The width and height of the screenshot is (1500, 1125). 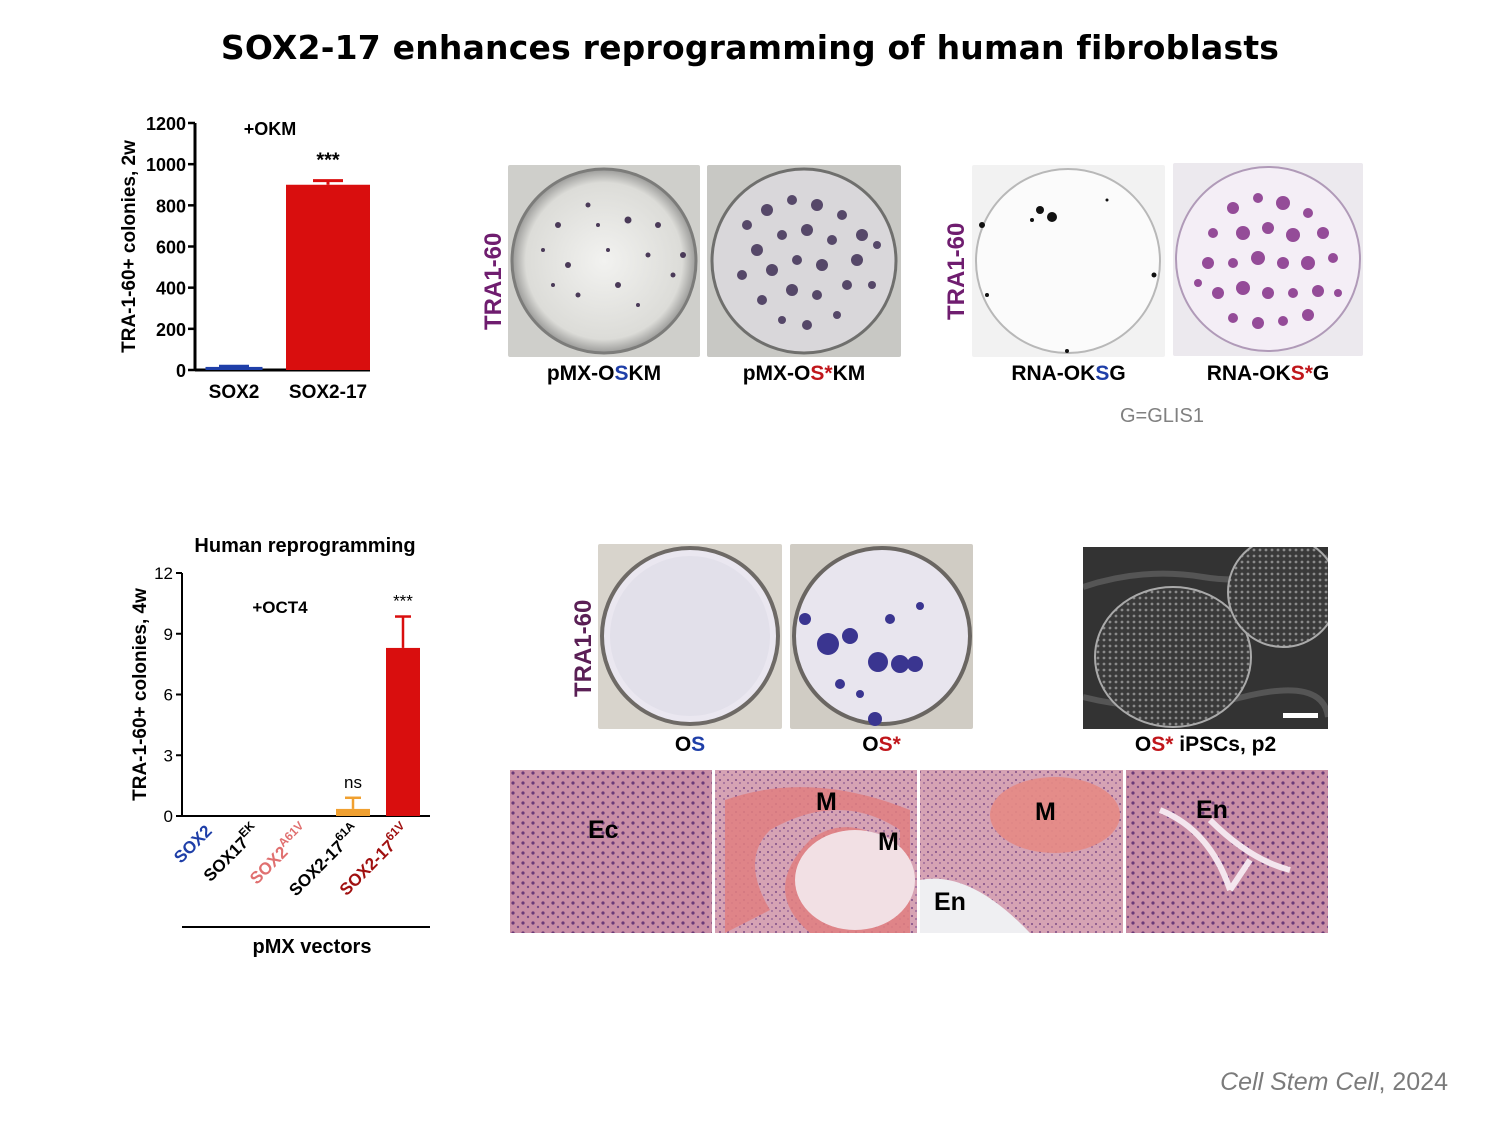 I want to click on c2-ylabel: TRA-1-60+ colonies, 4w, so click(x=140, y=694).